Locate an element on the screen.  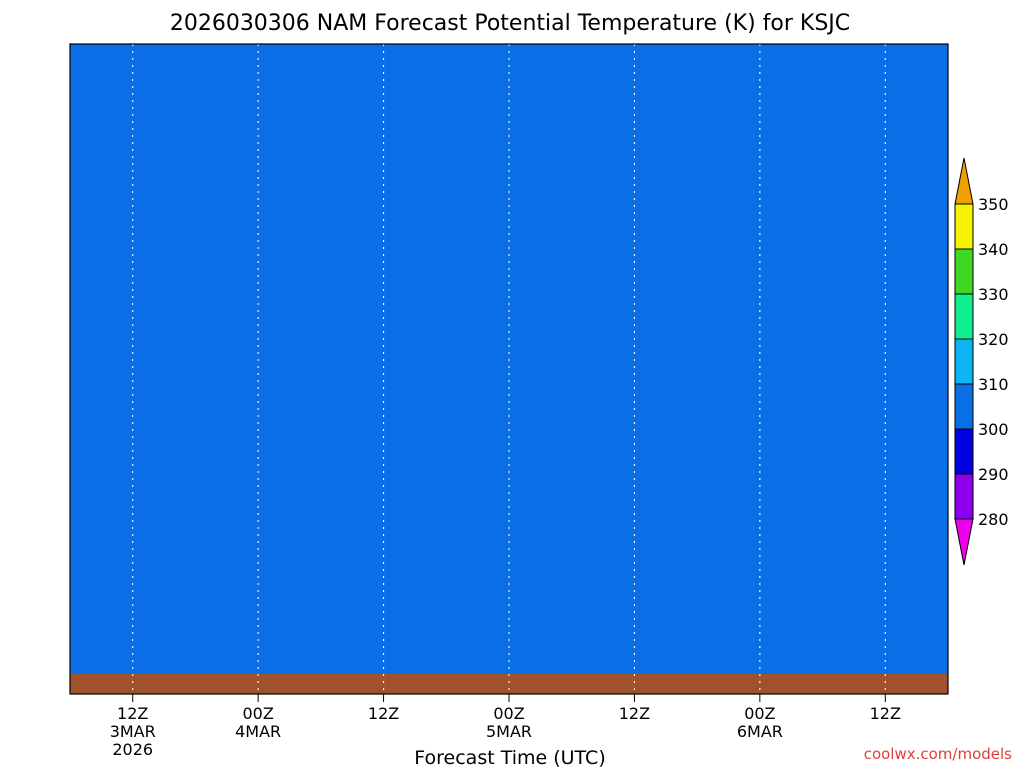
x-tick-label: 6MAR is located at coordinates (760, 731).